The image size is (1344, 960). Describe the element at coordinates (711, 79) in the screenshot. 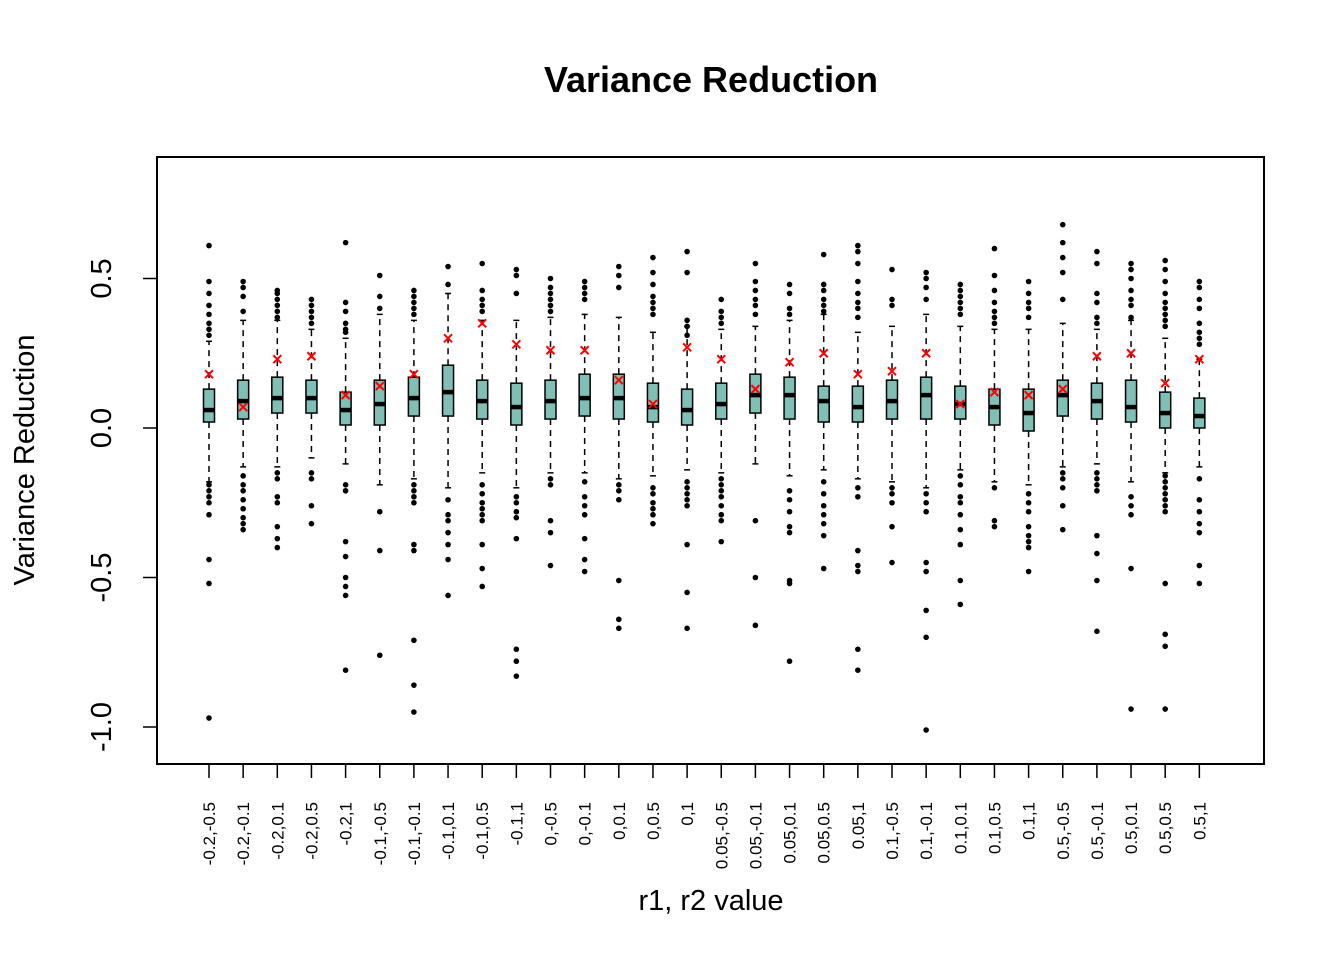

I see `chart-title: Variance Reduction` at that location.